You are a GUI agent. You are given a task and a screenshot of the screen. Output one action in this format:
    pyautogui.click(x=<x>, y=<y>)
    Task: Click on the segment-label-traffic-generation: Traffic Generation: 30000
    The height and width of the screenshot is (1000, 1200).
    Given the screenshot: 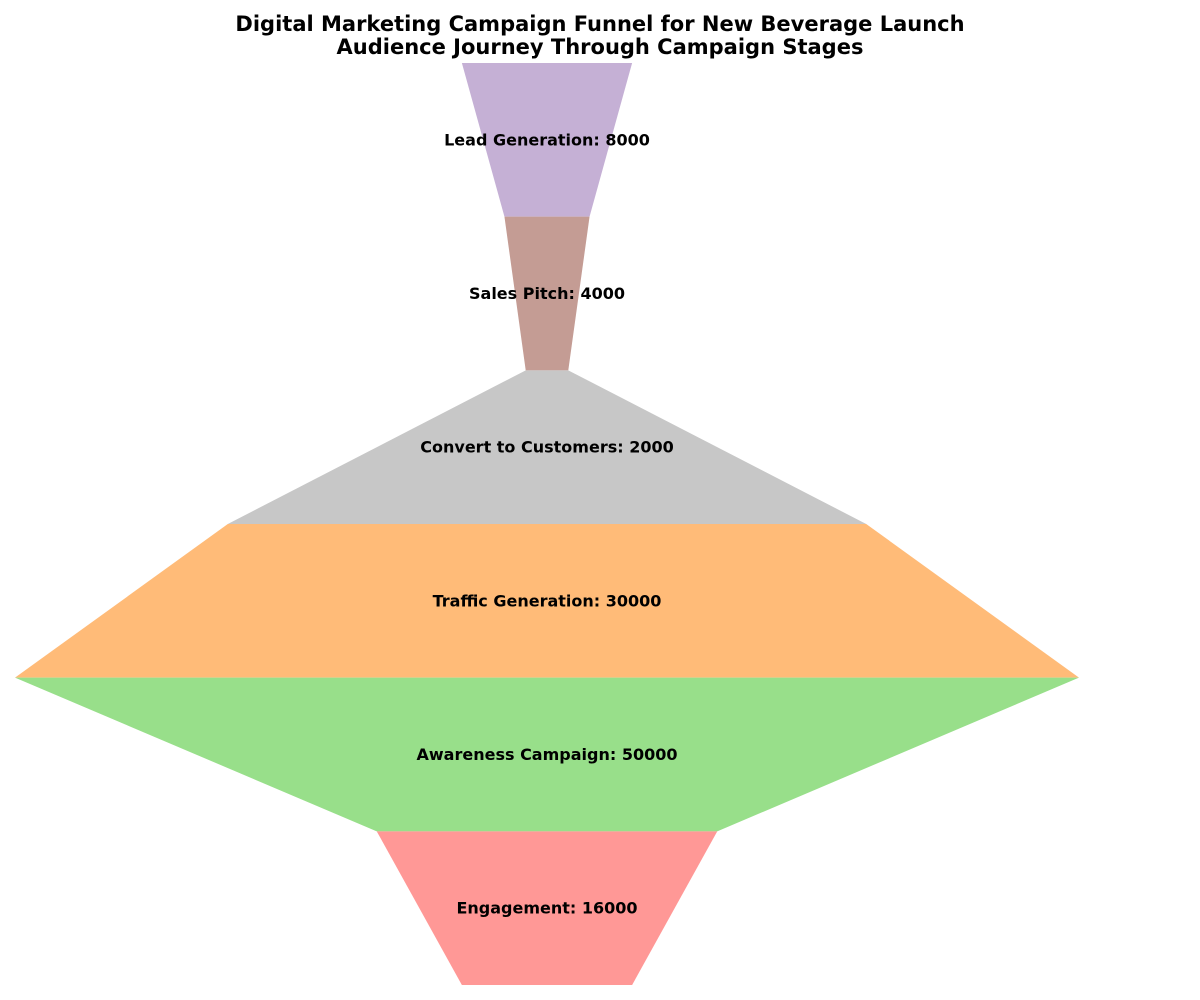 What is the action you would take?
    pyautogui.click(x=547, y=600)
    